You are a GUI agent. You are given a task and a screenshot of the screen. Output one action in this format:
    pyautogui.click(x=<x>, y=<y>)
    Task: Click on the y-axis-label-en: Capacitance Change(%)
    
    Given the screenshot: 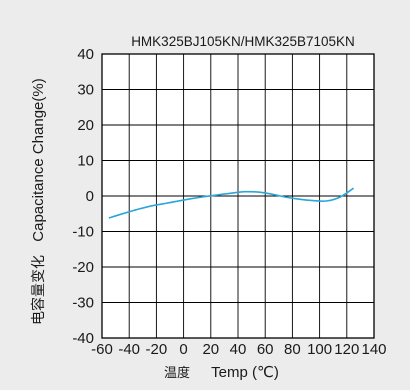 What is the action you would take?
    pyautogui.click(x=38, y=159)
    